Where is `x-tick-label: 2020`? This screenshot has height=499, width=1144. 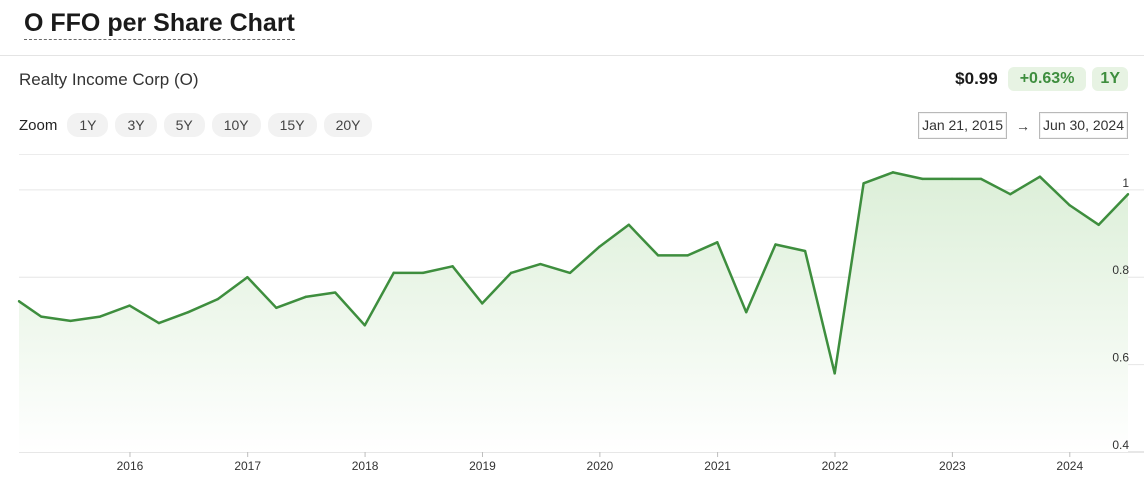
x-tick-label: 2020 is located at coordinates (600, 466).